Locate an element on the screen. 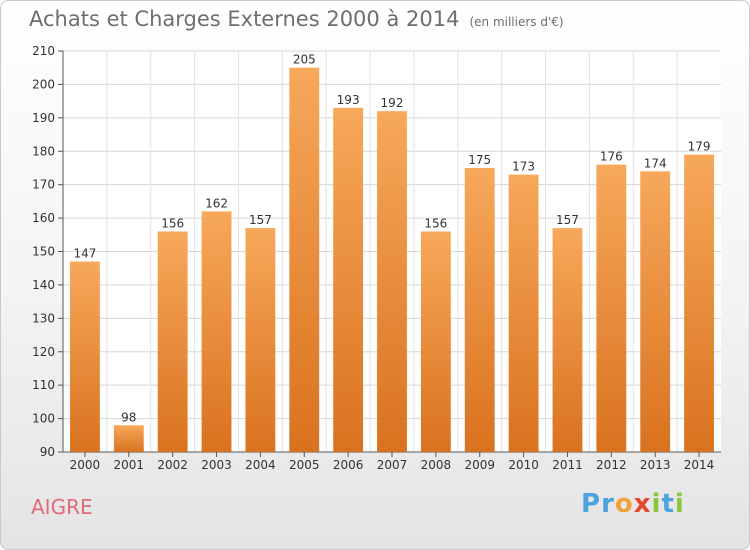 The height and width of the screenshot is (550, 750). proxiti-logo: Proxiti is located at coordinates (633, 504).